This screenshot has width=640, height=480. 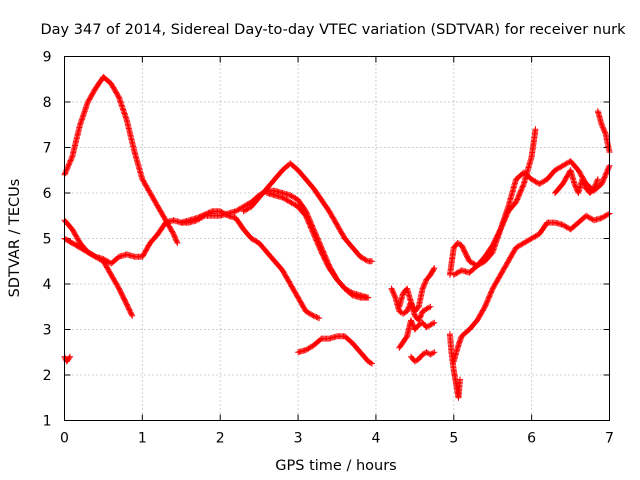 What do you see at coordinates (47, 240) in the screenshot?
I see `y-tick-label: 5` at bounding box center [47, 240].